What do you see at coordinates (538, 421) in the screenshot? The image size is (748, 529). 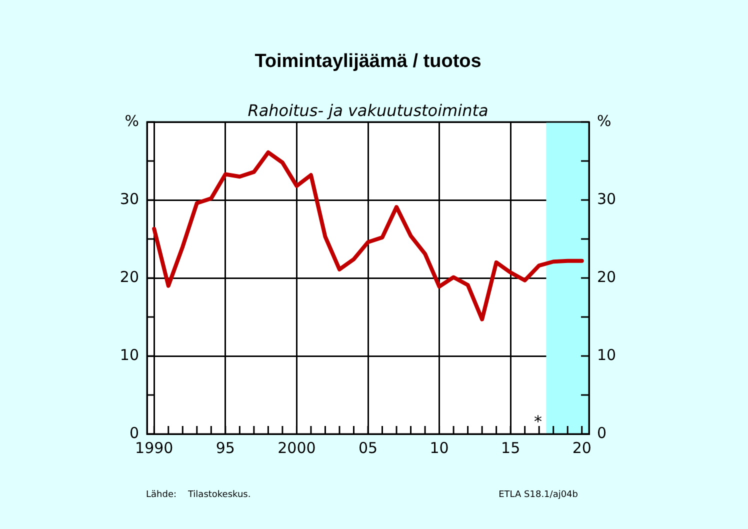 I see `annotation: *` at bounding box center [538, 421].